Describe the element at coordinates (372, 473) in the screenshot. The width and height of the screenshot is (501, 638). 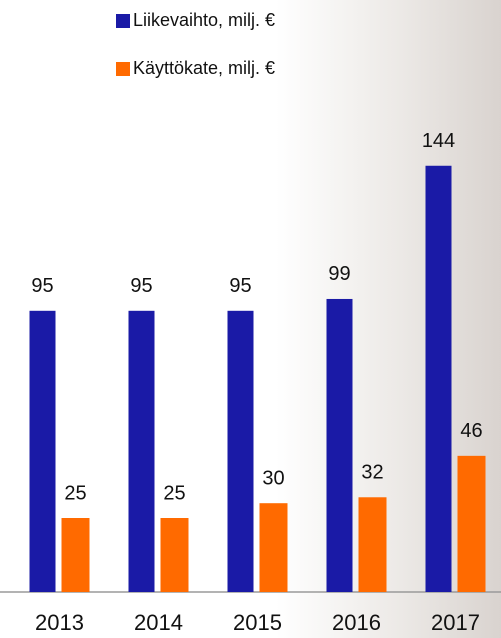
I see `data-label: 32` at that location.